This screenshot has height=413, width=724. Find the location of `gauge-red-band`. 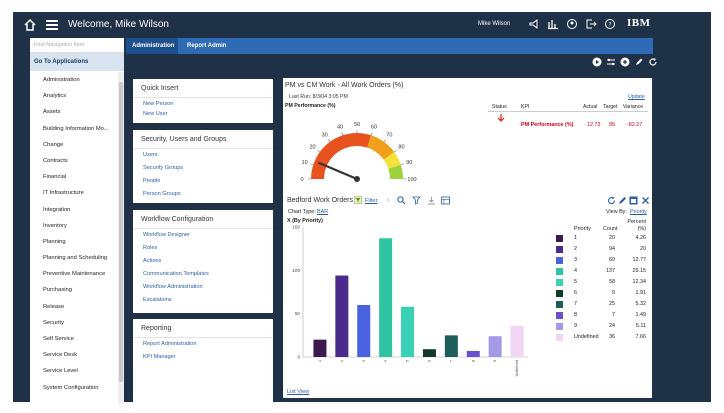

gauge-red-band is located at coordinates (341, 156).